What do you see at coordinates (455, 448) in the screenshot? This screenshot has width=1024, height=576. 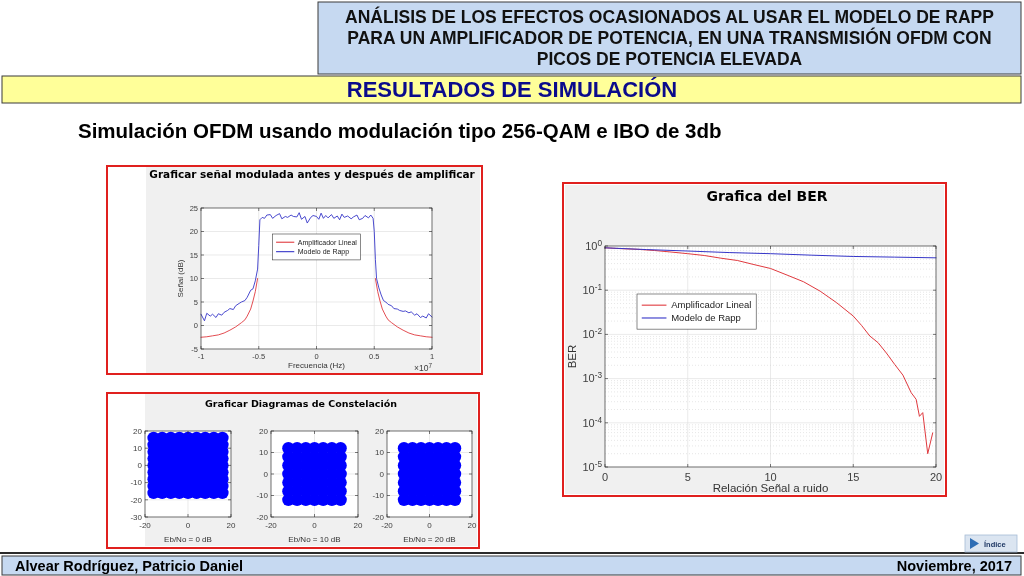 I see `point` at bounding box center [455, 448].